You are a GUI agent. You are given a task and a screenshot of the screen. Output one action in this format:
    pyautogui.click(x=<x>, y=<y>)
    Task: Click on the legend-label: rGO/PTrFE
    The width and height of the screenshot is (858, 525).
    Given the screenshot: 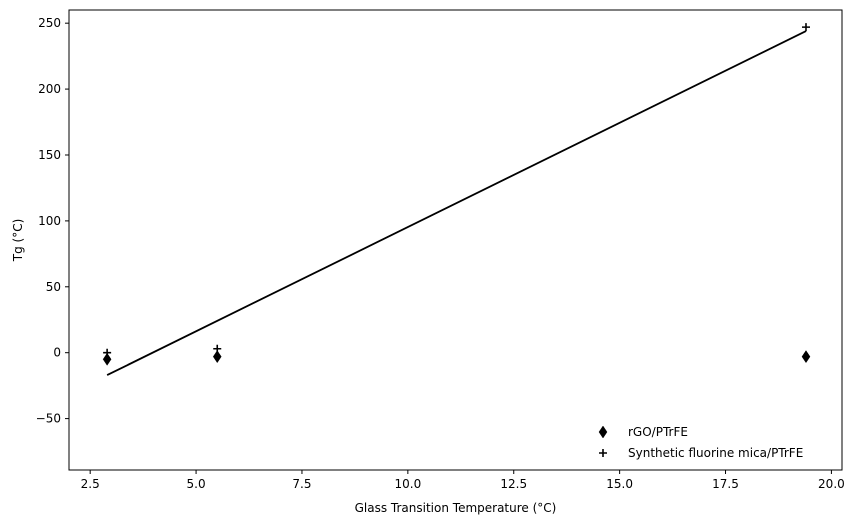 What is the action you would take?
    pyautogui.click(x=658, y=432)
    